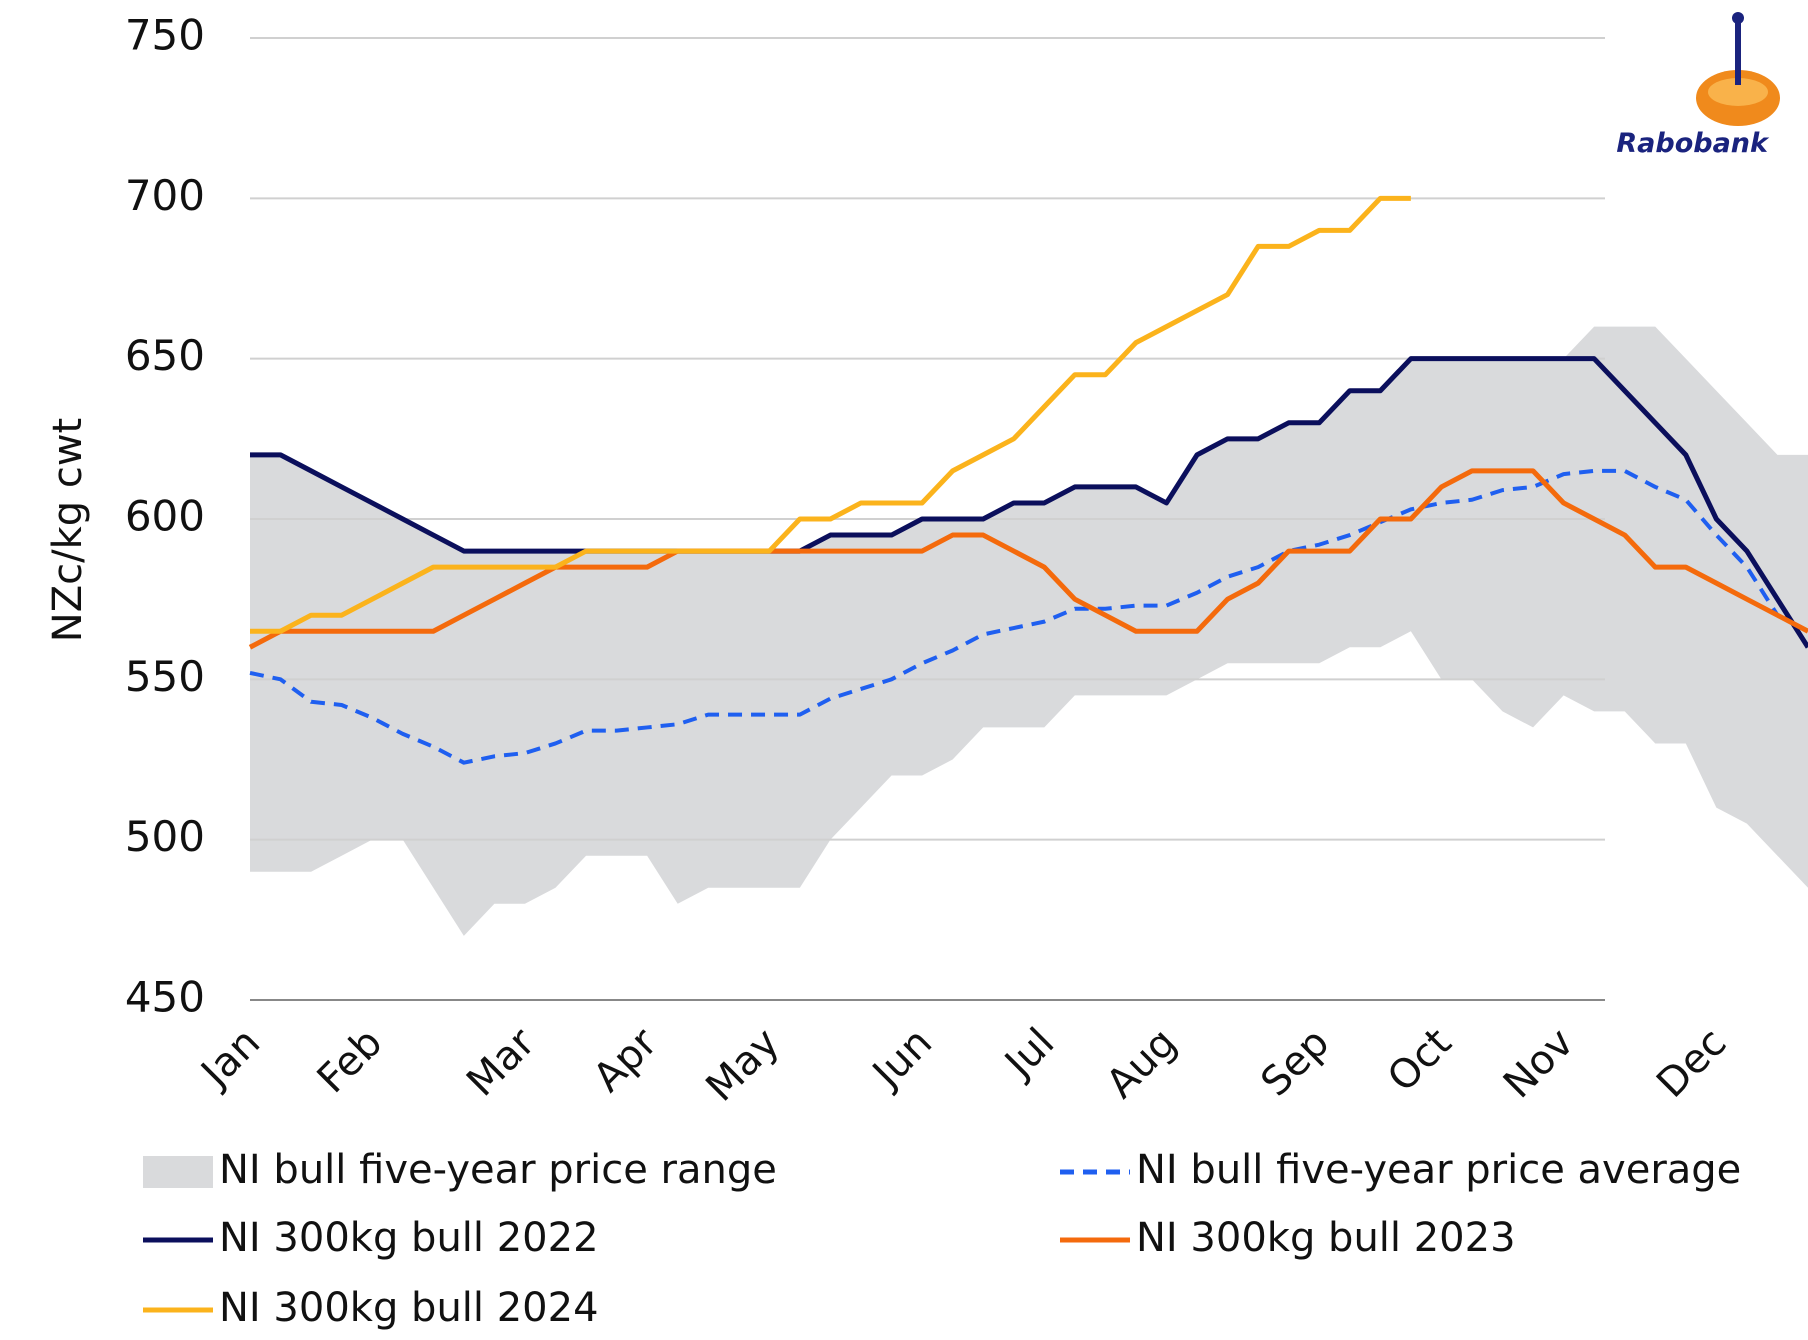 This screenshot has height=1340, width=1808. I want to click on legend-label: NI 300kg bull 2023, so click(1326, 1238).